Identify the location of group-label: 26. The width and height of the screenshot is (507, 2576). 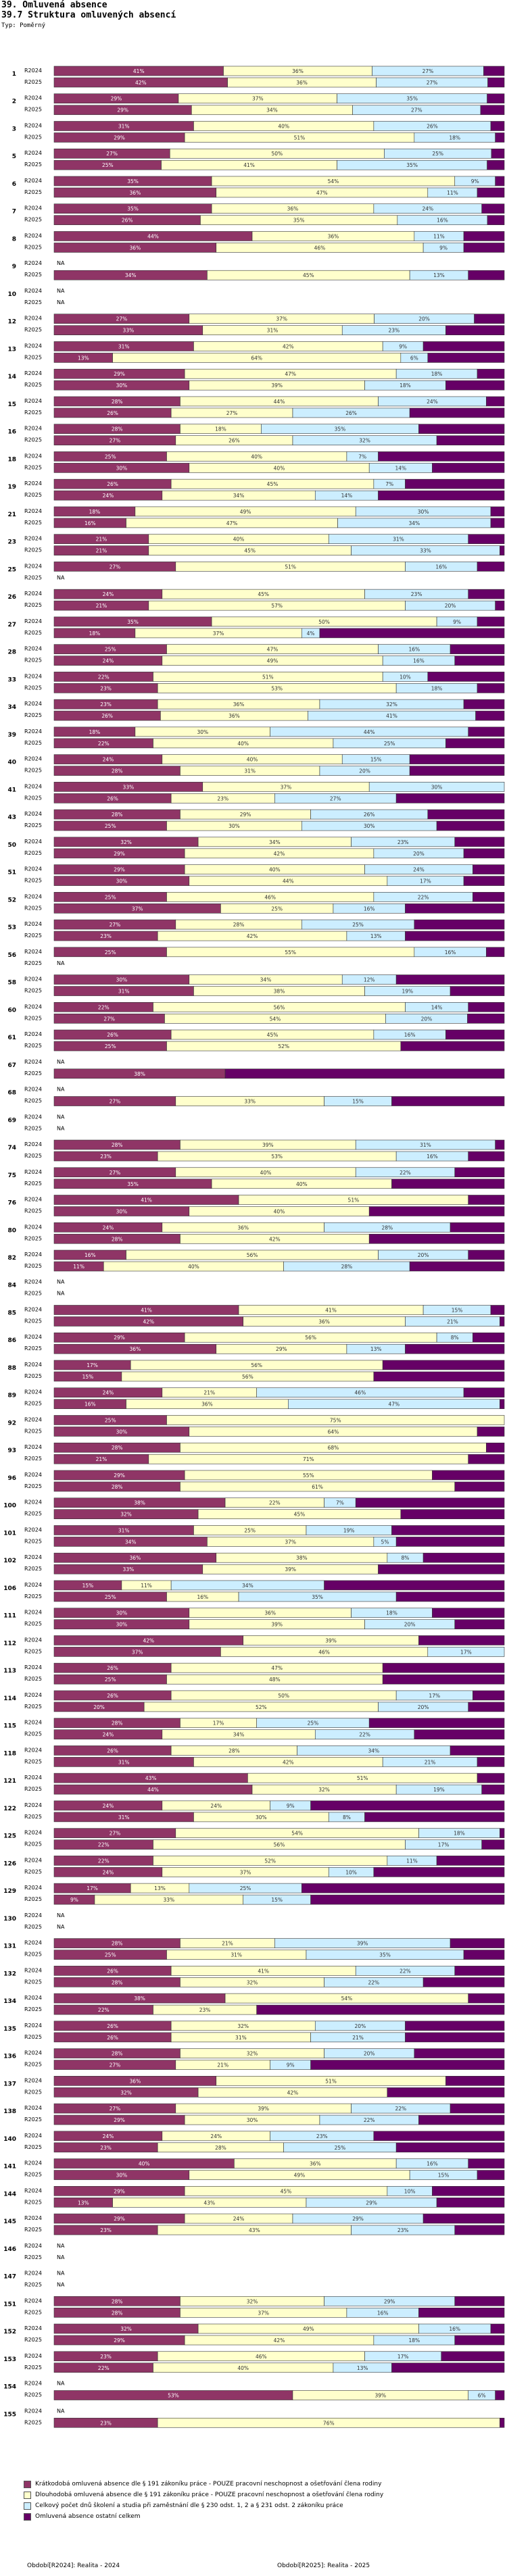
(12, 598).